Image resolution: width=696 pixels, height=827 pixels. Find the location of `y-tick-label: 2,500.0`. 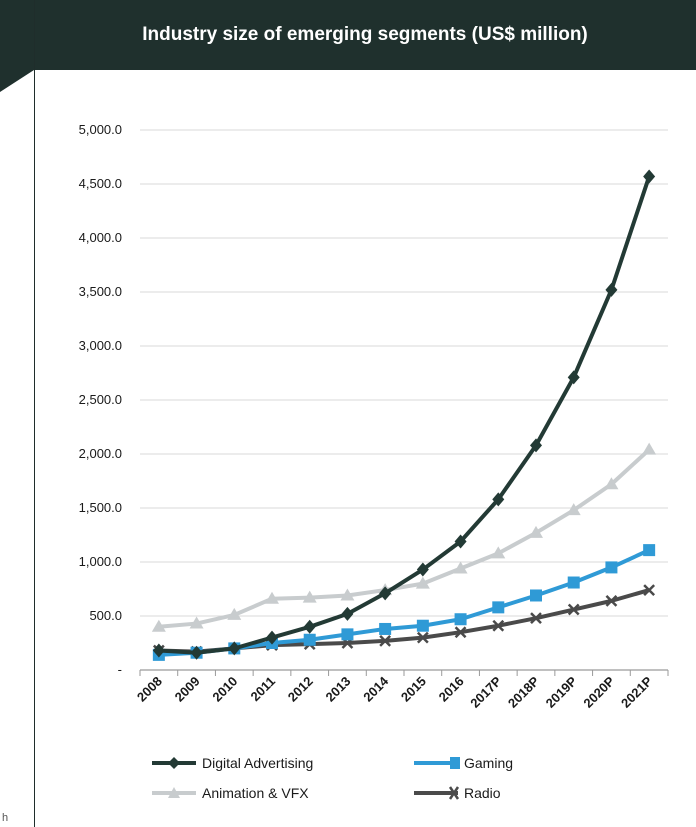

y-tick-label: 2,500.0 is located at coordinates (100, 399).